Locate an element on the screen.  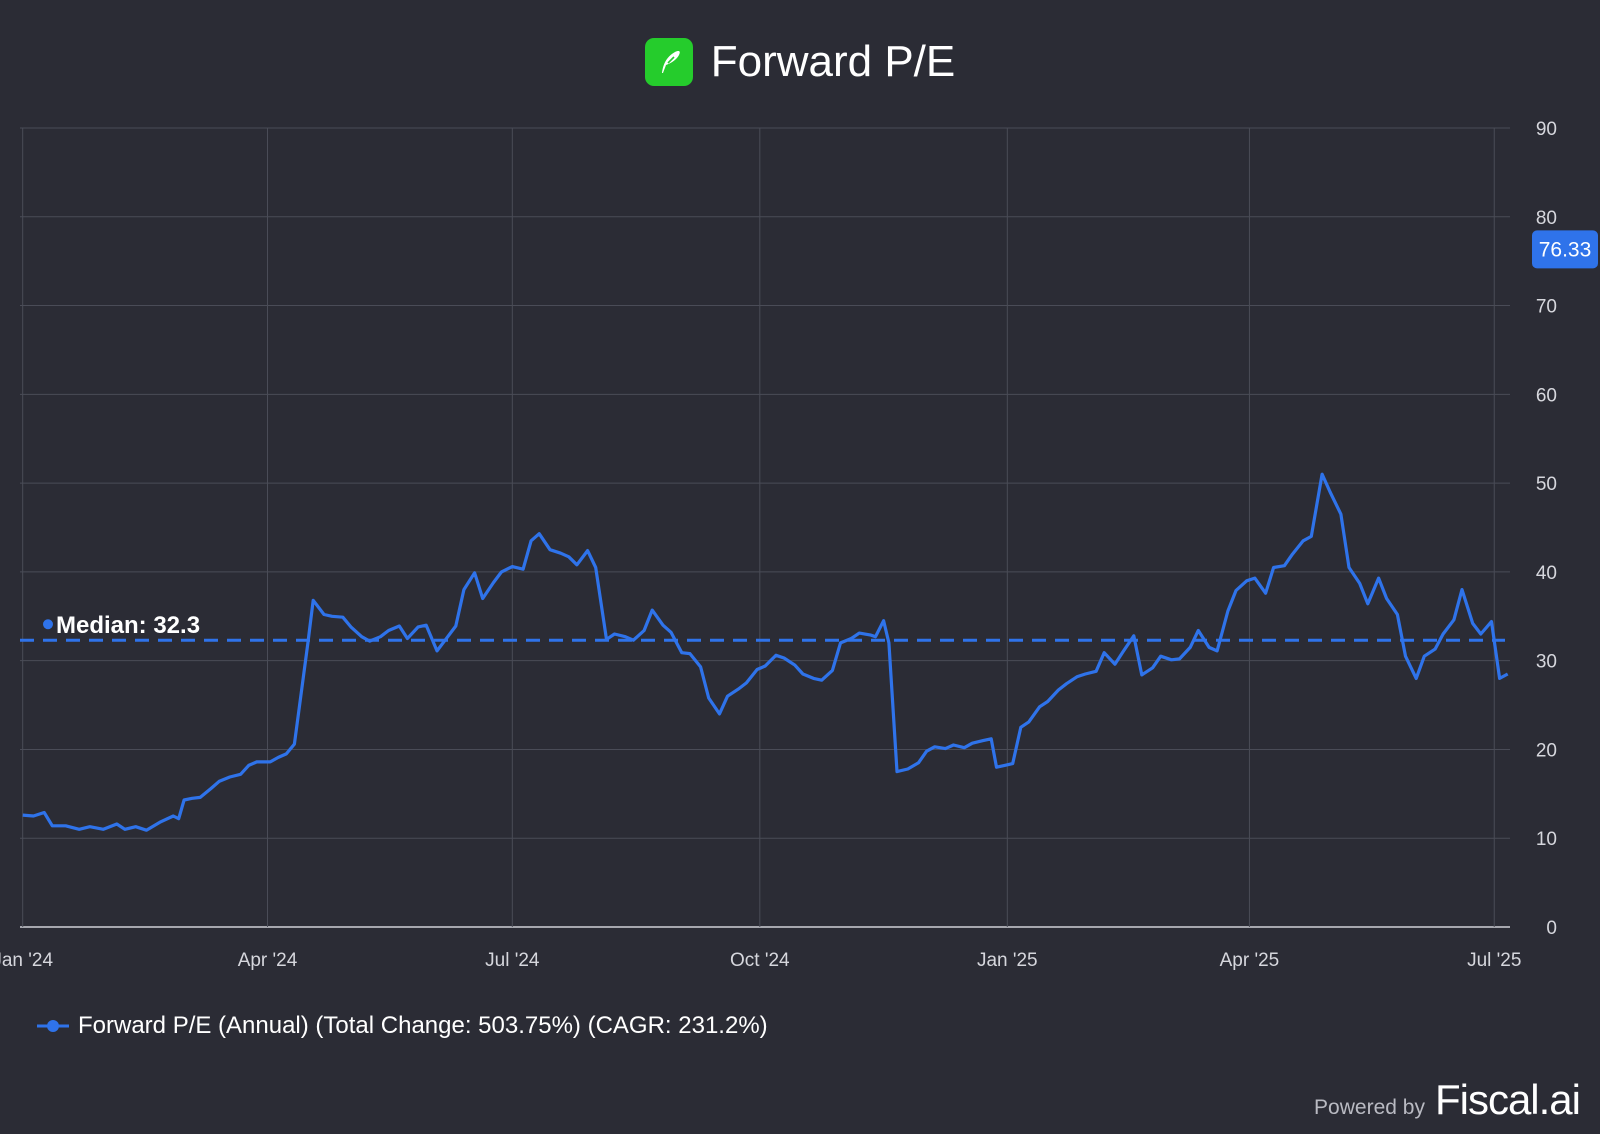
y-tick-label: 10 is located at coordinates (1546, 839).